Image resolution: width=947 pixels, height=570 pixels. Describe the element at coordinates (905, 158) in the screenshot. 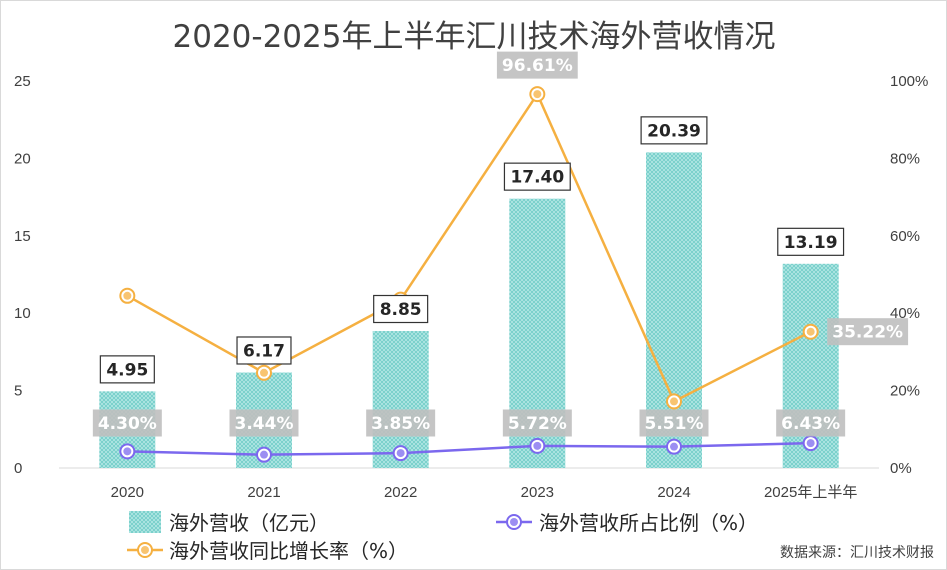

I see `y-right-tick: 80%` at that location.